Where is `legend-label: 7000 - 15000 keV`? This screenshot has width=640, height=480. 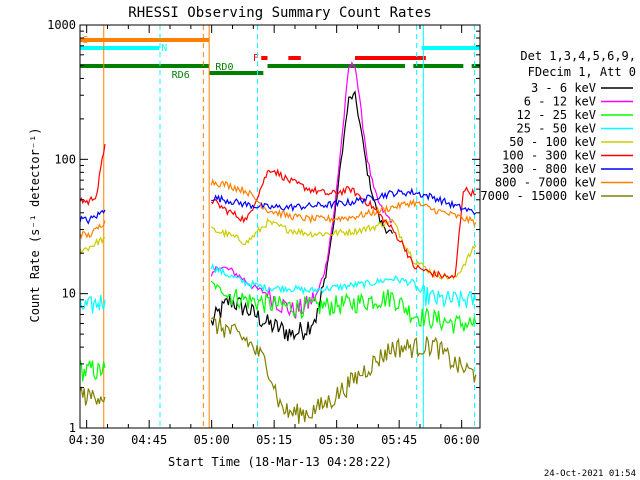
legend-label: 7000 - 15000 keV is located at coordinates (538, 196).